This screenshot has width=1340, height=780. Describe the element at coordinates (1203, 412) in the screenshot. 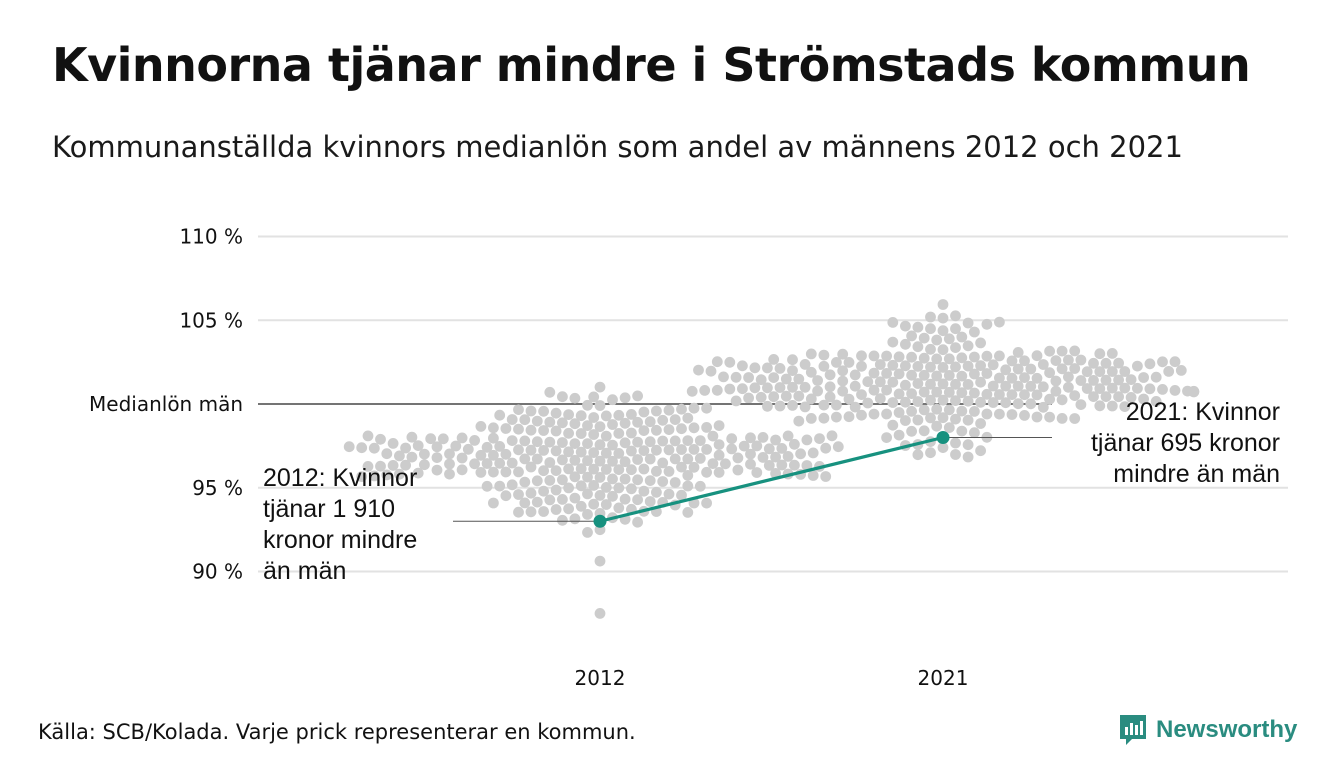

I see `annotation-2021-line: 2021: Kvinnor` at that location.